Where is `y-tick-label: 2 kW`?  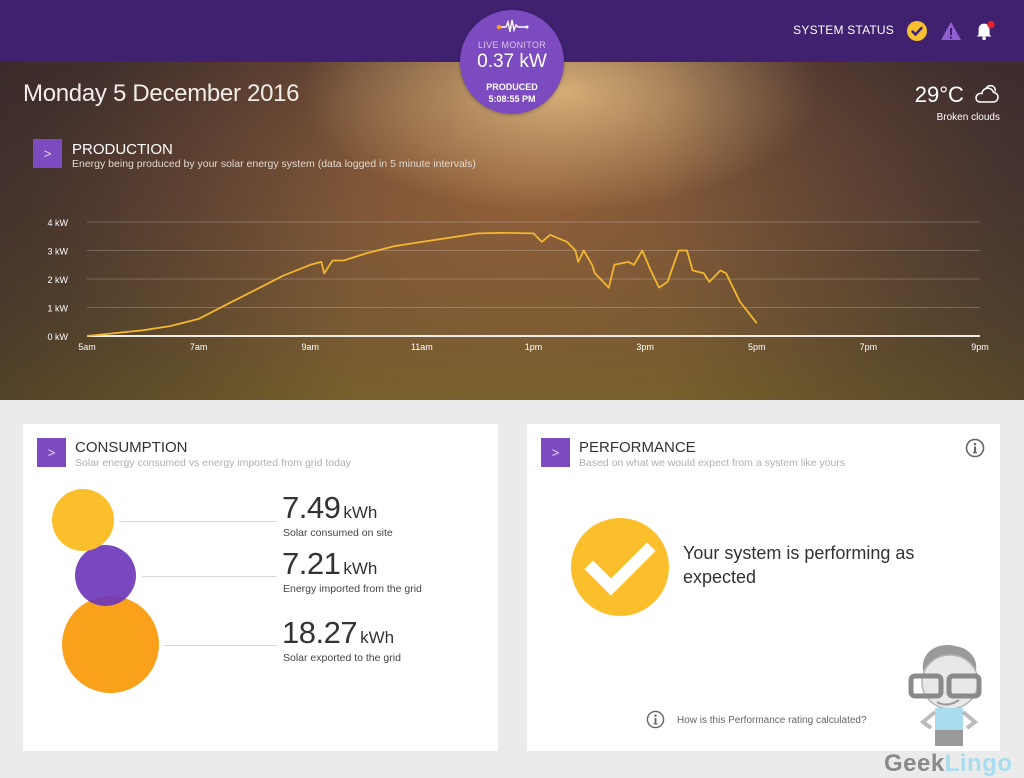
y-tick-label: 2 kW is located at coordinates (57, 280).